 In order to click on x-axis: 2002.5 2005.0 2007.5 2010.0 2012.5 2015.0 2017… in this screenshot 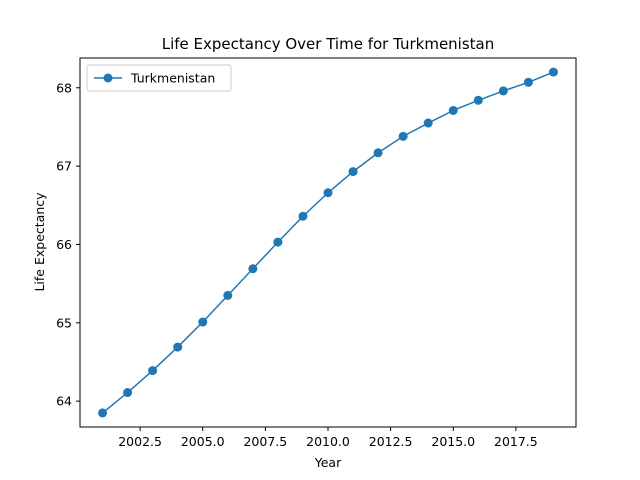, I will do `click(328, 438)`.